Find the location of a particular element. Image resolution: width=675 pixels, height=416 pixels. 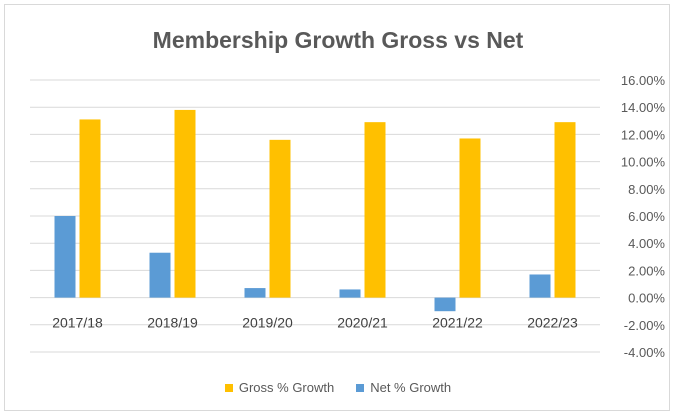

y-tick-label: 12.00% is located at coordinates (643, 134).